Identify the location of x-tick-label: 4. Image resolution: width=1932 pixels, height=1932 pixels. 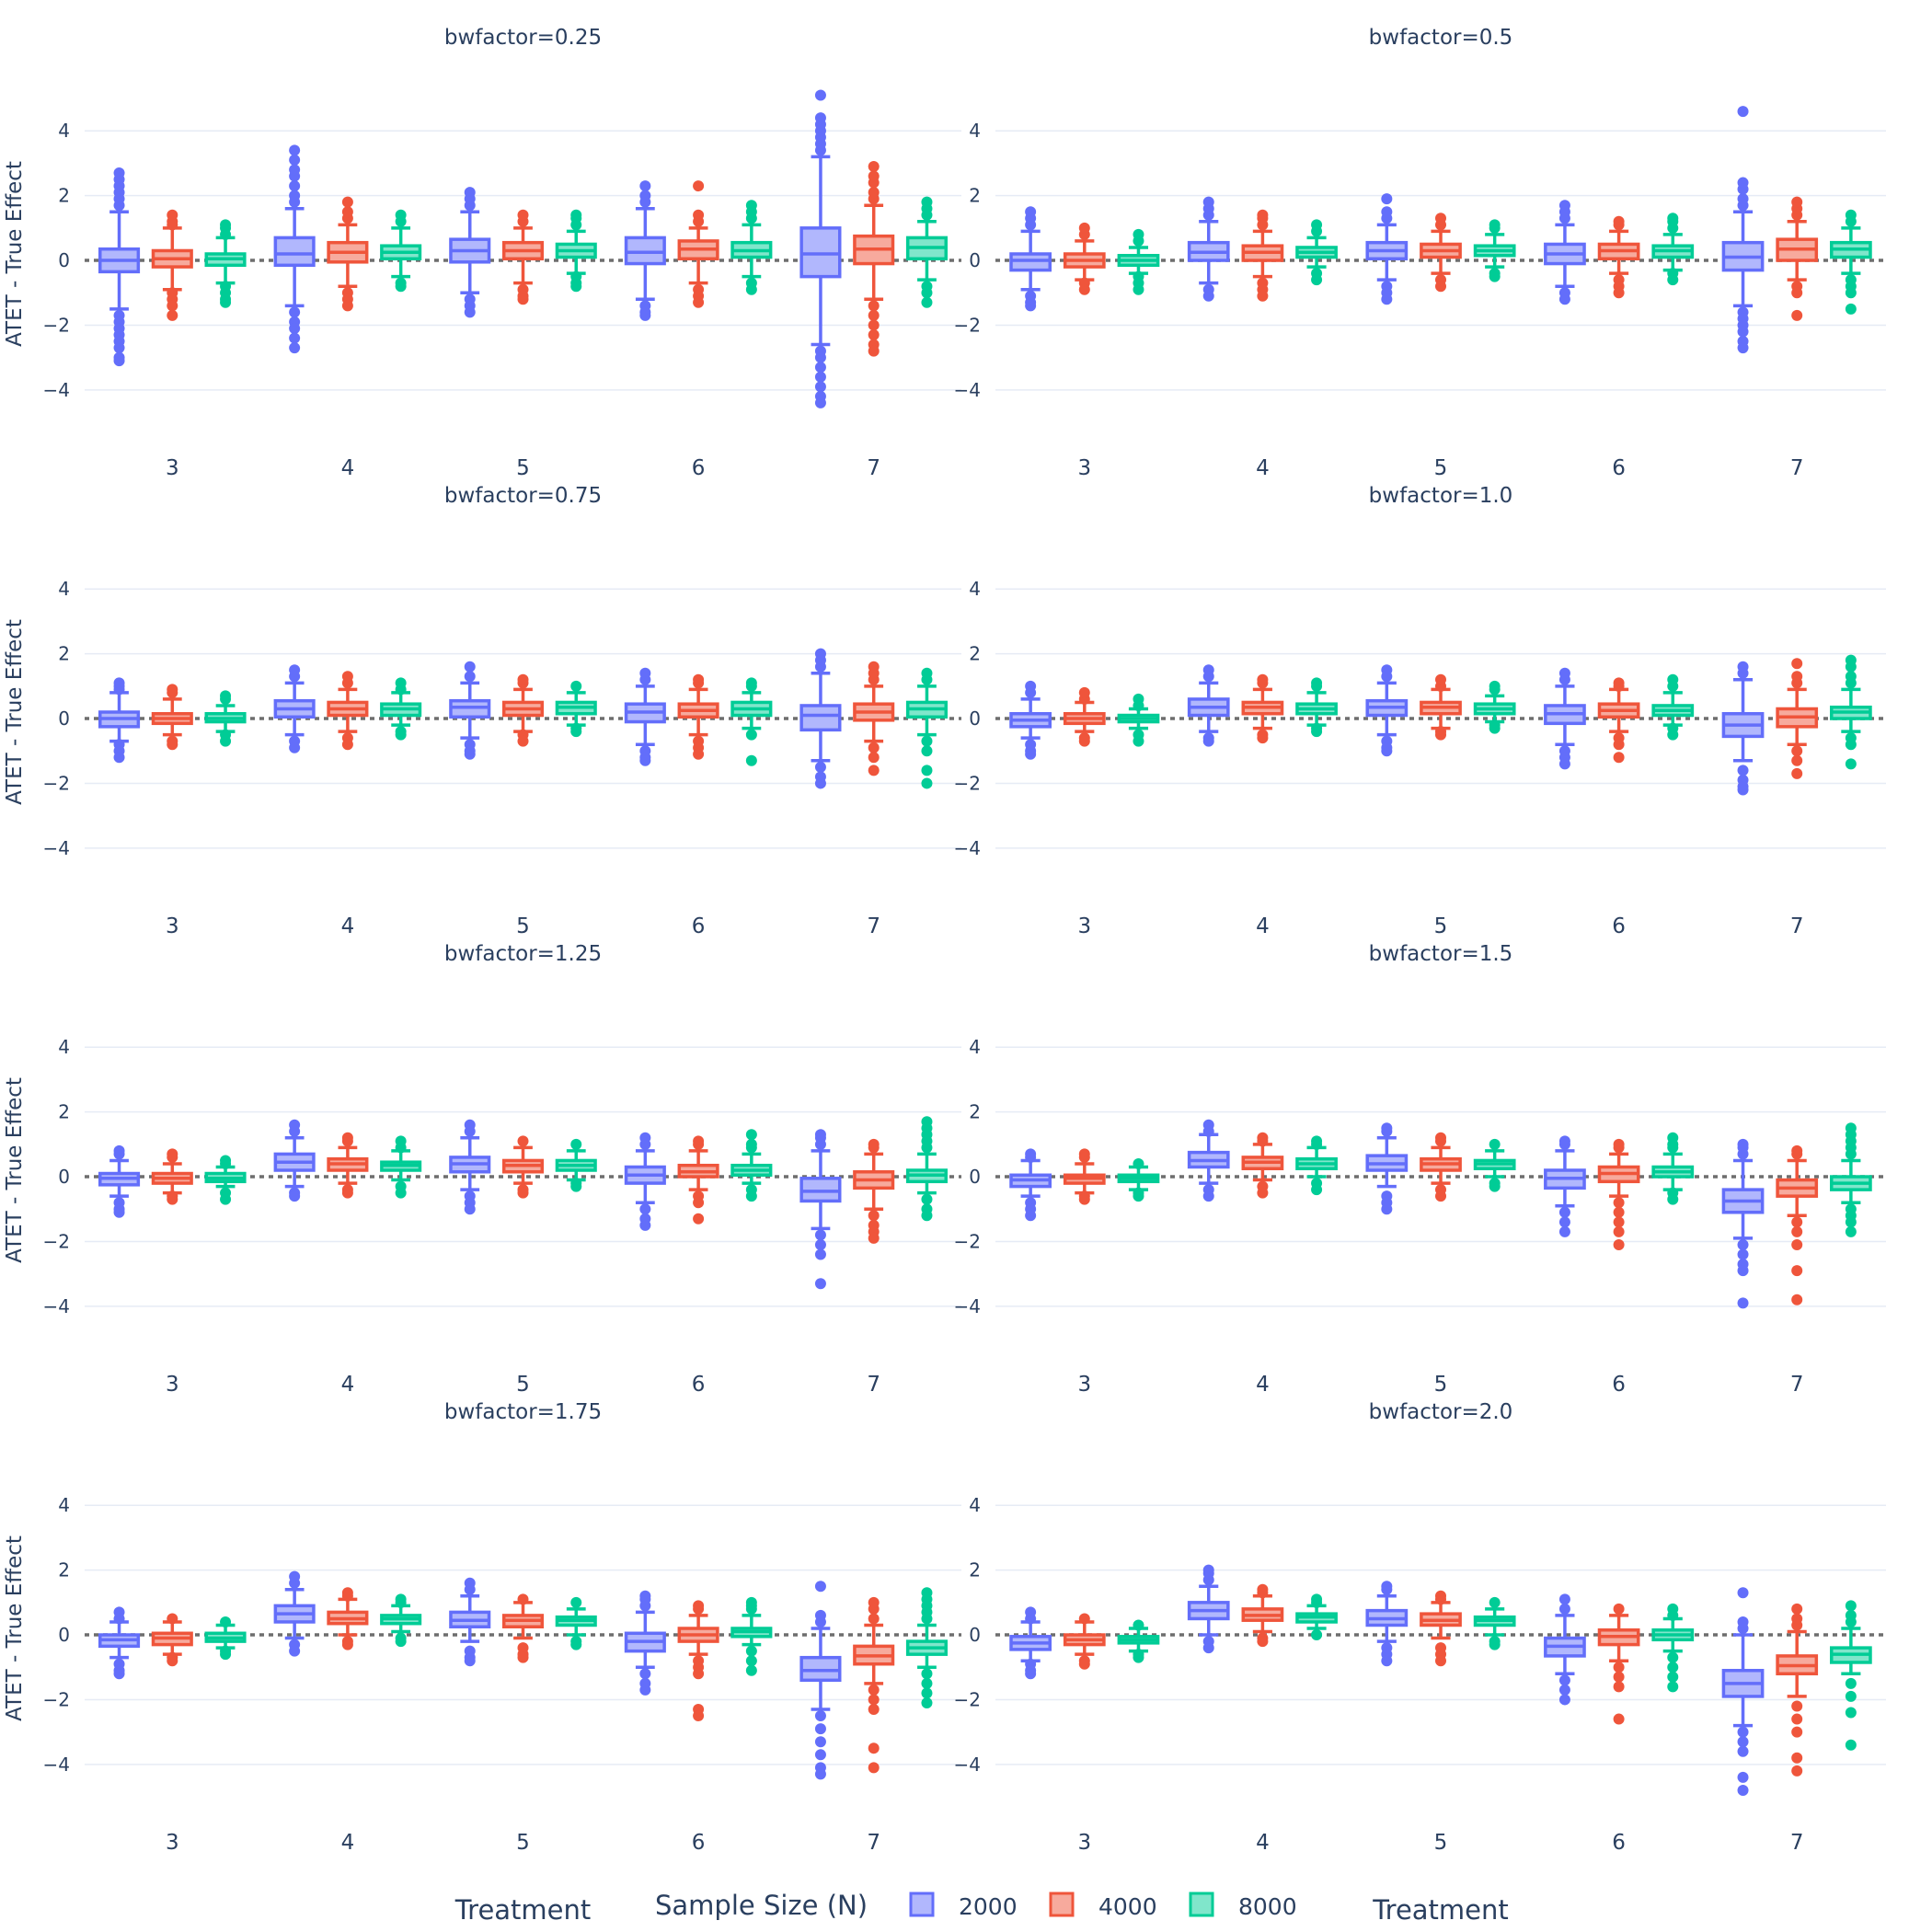
(1263, 926).